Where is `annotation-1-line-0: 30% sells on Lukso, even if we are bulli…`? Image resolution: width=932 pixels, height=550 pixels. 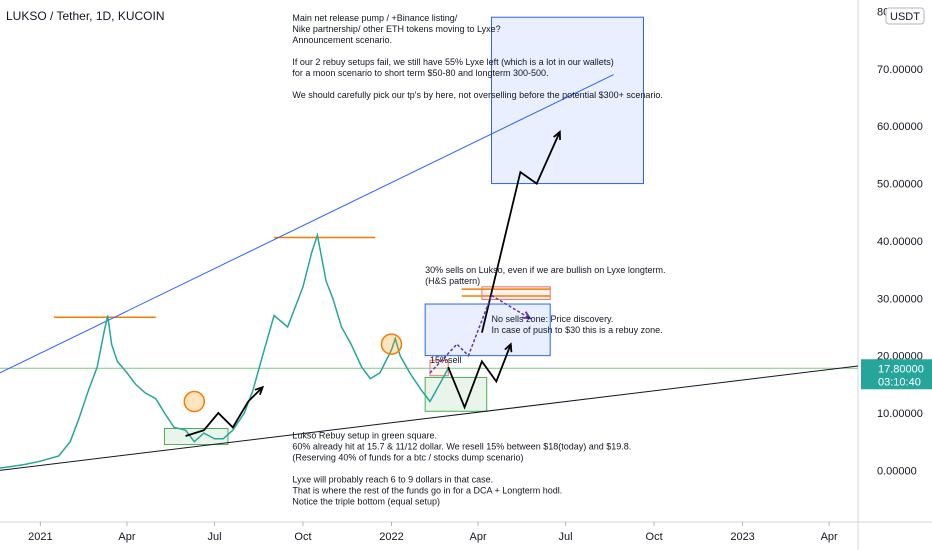
annotation-1-line-0: 30% sells on Lukso, even if we are bulli… is located at coordinates (545, 270).